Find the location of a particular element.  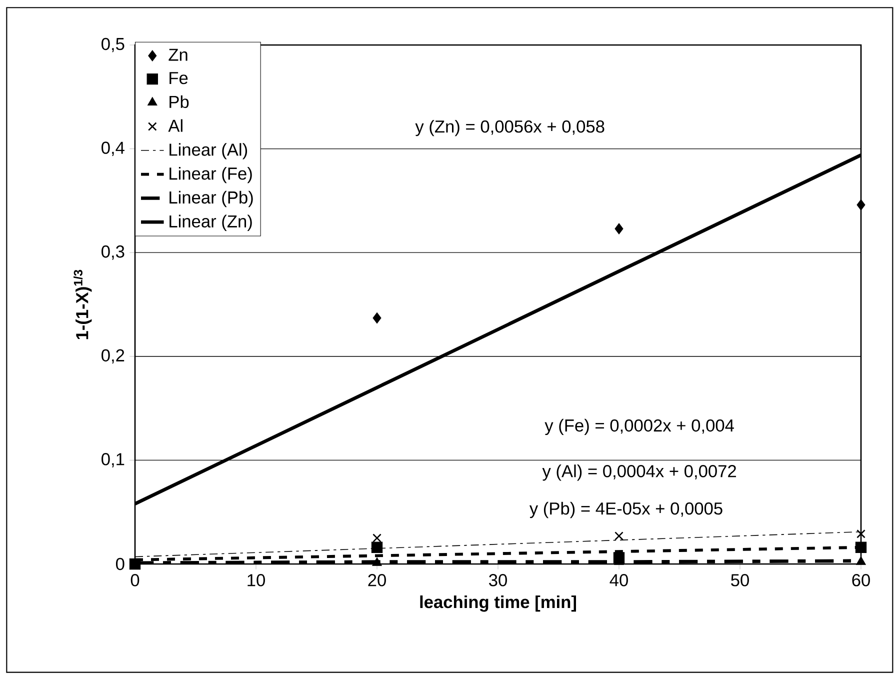

legend-label: Linear (Zn) is located at coordinates (211, 222).